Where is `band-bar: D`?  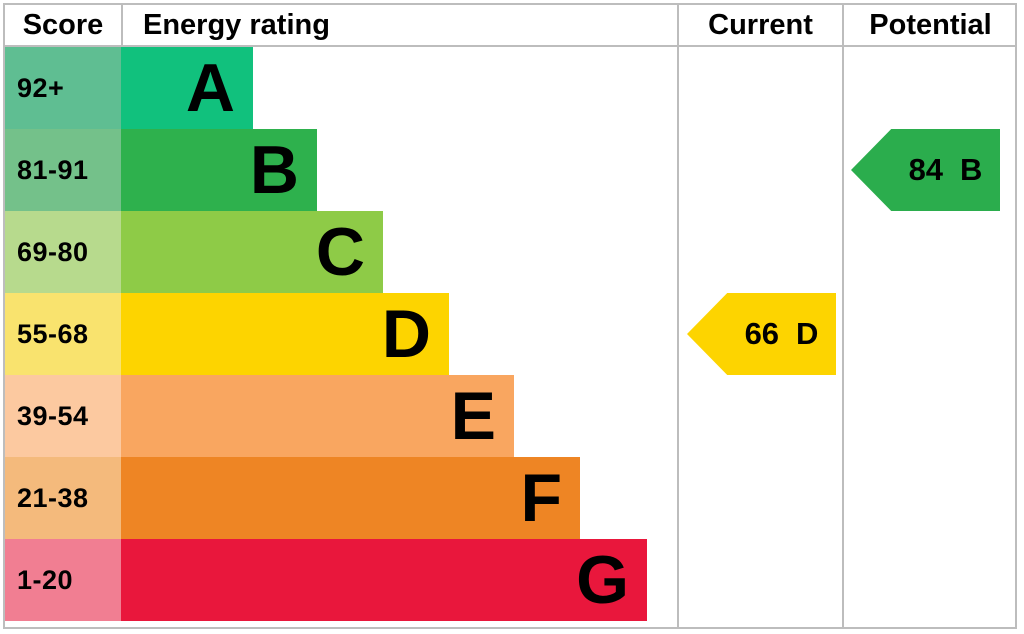
band-bar: D is located at coordinates (285, 334).